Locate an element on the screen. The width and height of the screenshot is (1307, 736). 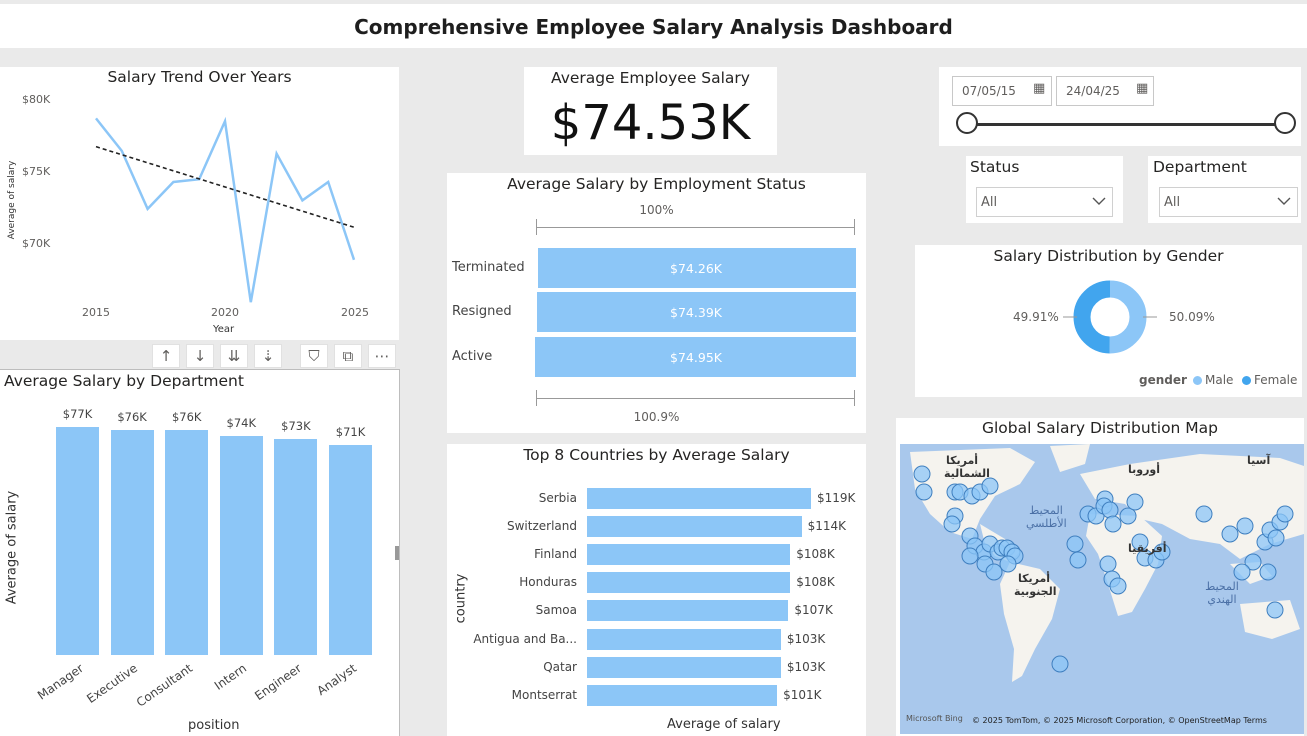
start-date-input: 07/05/15 ▦ is located at coordinates (1002, 91).